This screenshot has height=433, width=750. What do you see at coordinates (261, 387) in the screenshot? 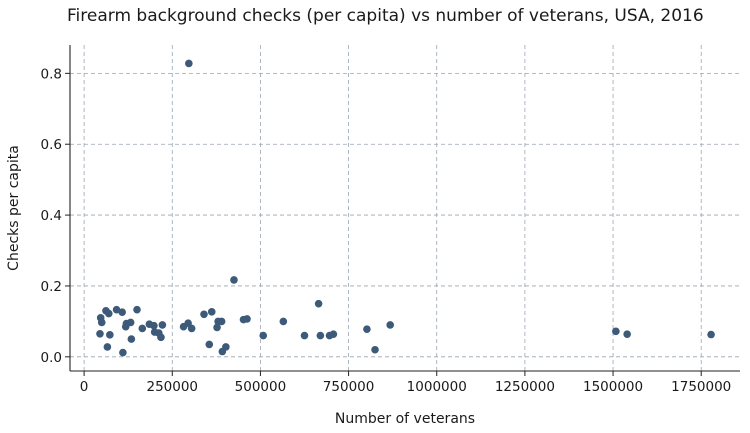
I see `x-tick-label: 500000` at bounding box center [261, 387].